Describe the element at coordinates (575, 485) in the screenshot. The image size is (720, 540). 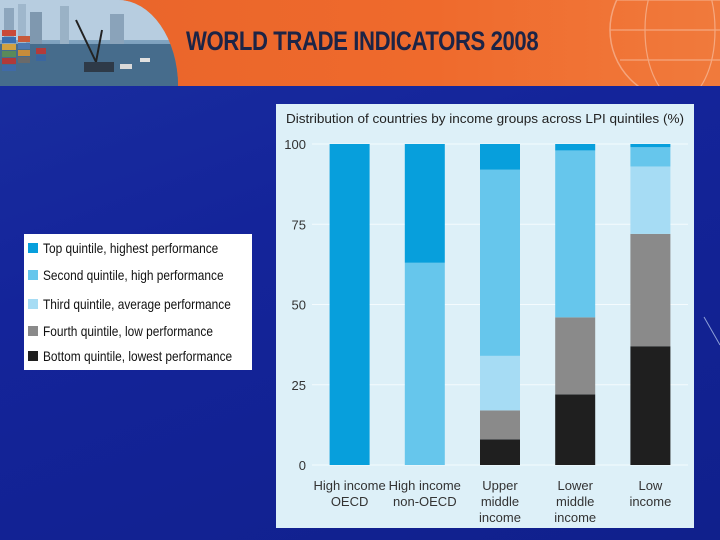
I see `x-tick-label: Lower` at that location.